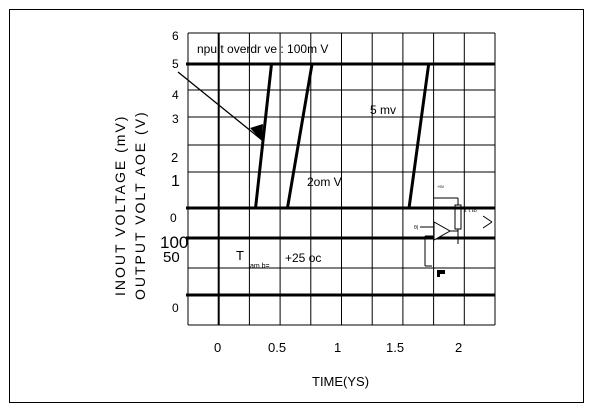  Describe the element at coordinates (441, 186) in the screenshot. I see `inset-supply-label: +5V` at that location.